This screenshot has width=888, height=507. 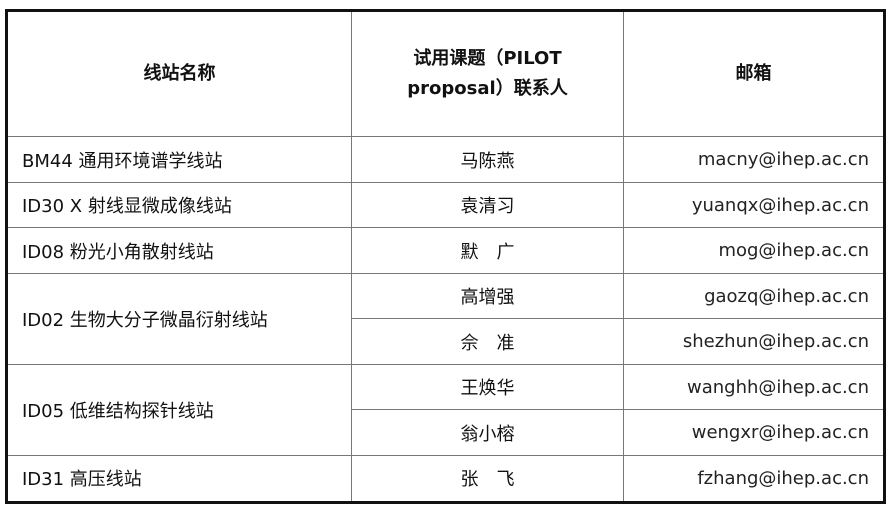 What do you see at coordinates (754, 159) in the screenshot?
I see `contact-email: macny@ihep.ac.cn` at bounding box center [754, 159].